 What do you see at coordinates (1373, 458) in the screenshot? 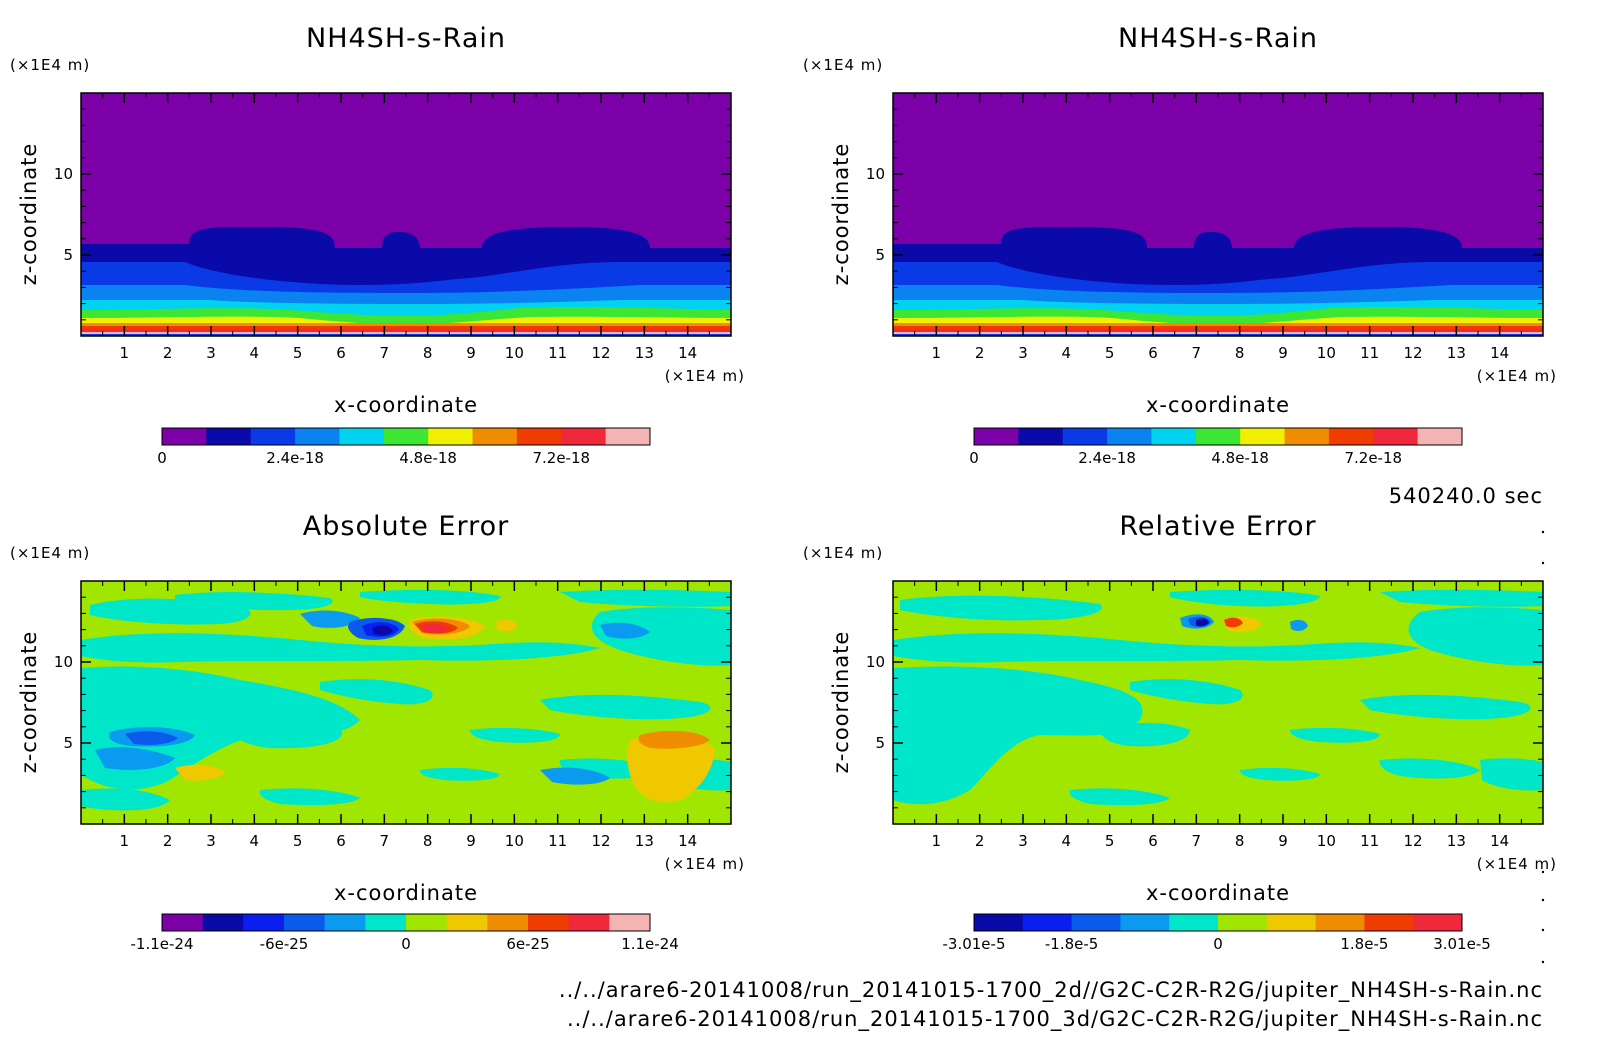
I see `colorbar-label: 7.2e-18` at bounding box center [1373, 458].